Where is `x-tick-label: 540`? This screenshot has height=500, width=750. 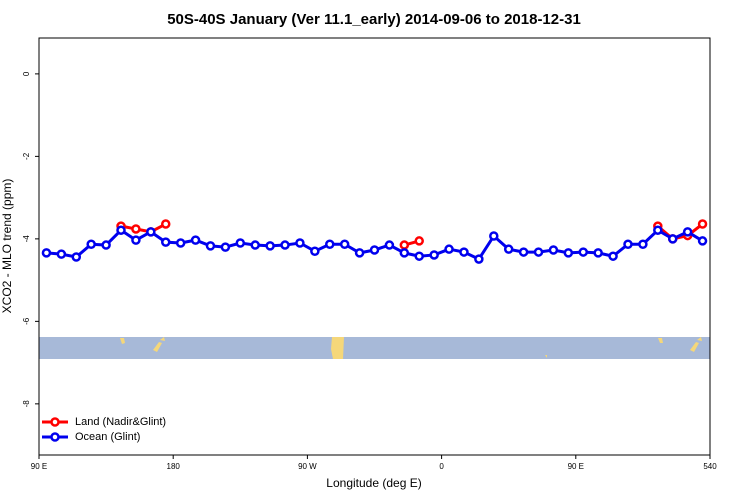 x-tick-label: 540 is located at coordinates (710, 466).